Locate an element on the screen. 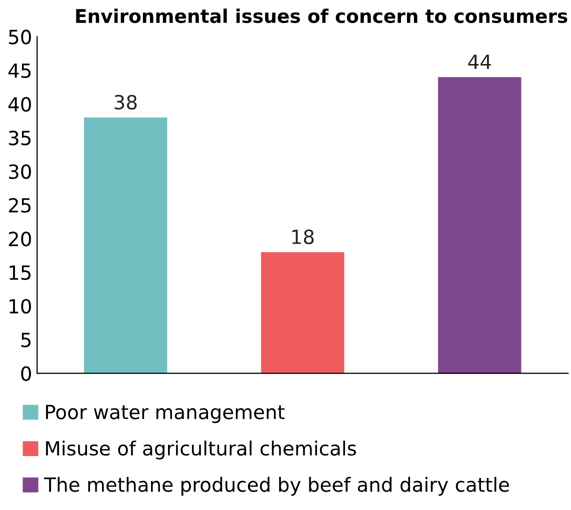  y-tick-label: 40 is located at coordinates (19, 104).